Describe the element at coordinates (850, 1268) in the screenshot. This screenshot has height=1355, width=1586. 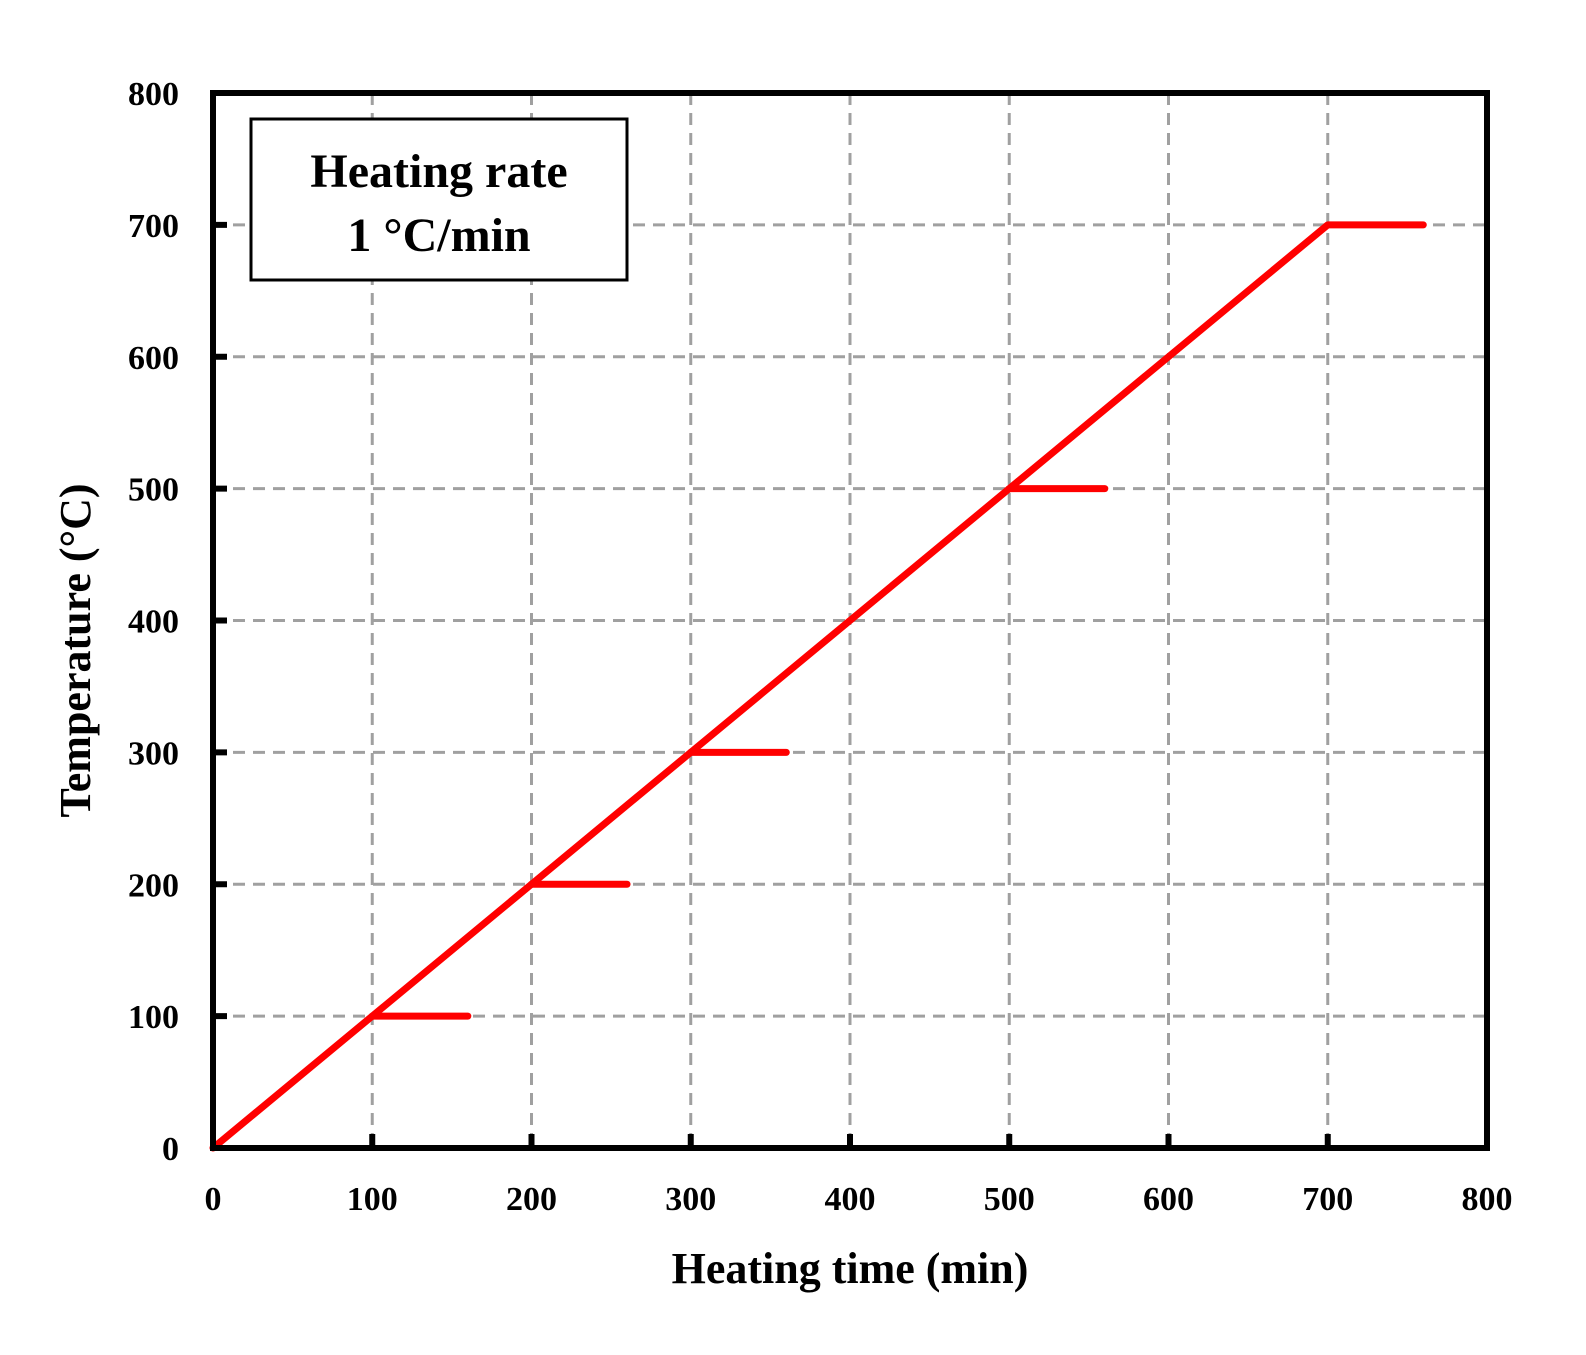
I see `x-axis-title: Heating time (min)` at that location.